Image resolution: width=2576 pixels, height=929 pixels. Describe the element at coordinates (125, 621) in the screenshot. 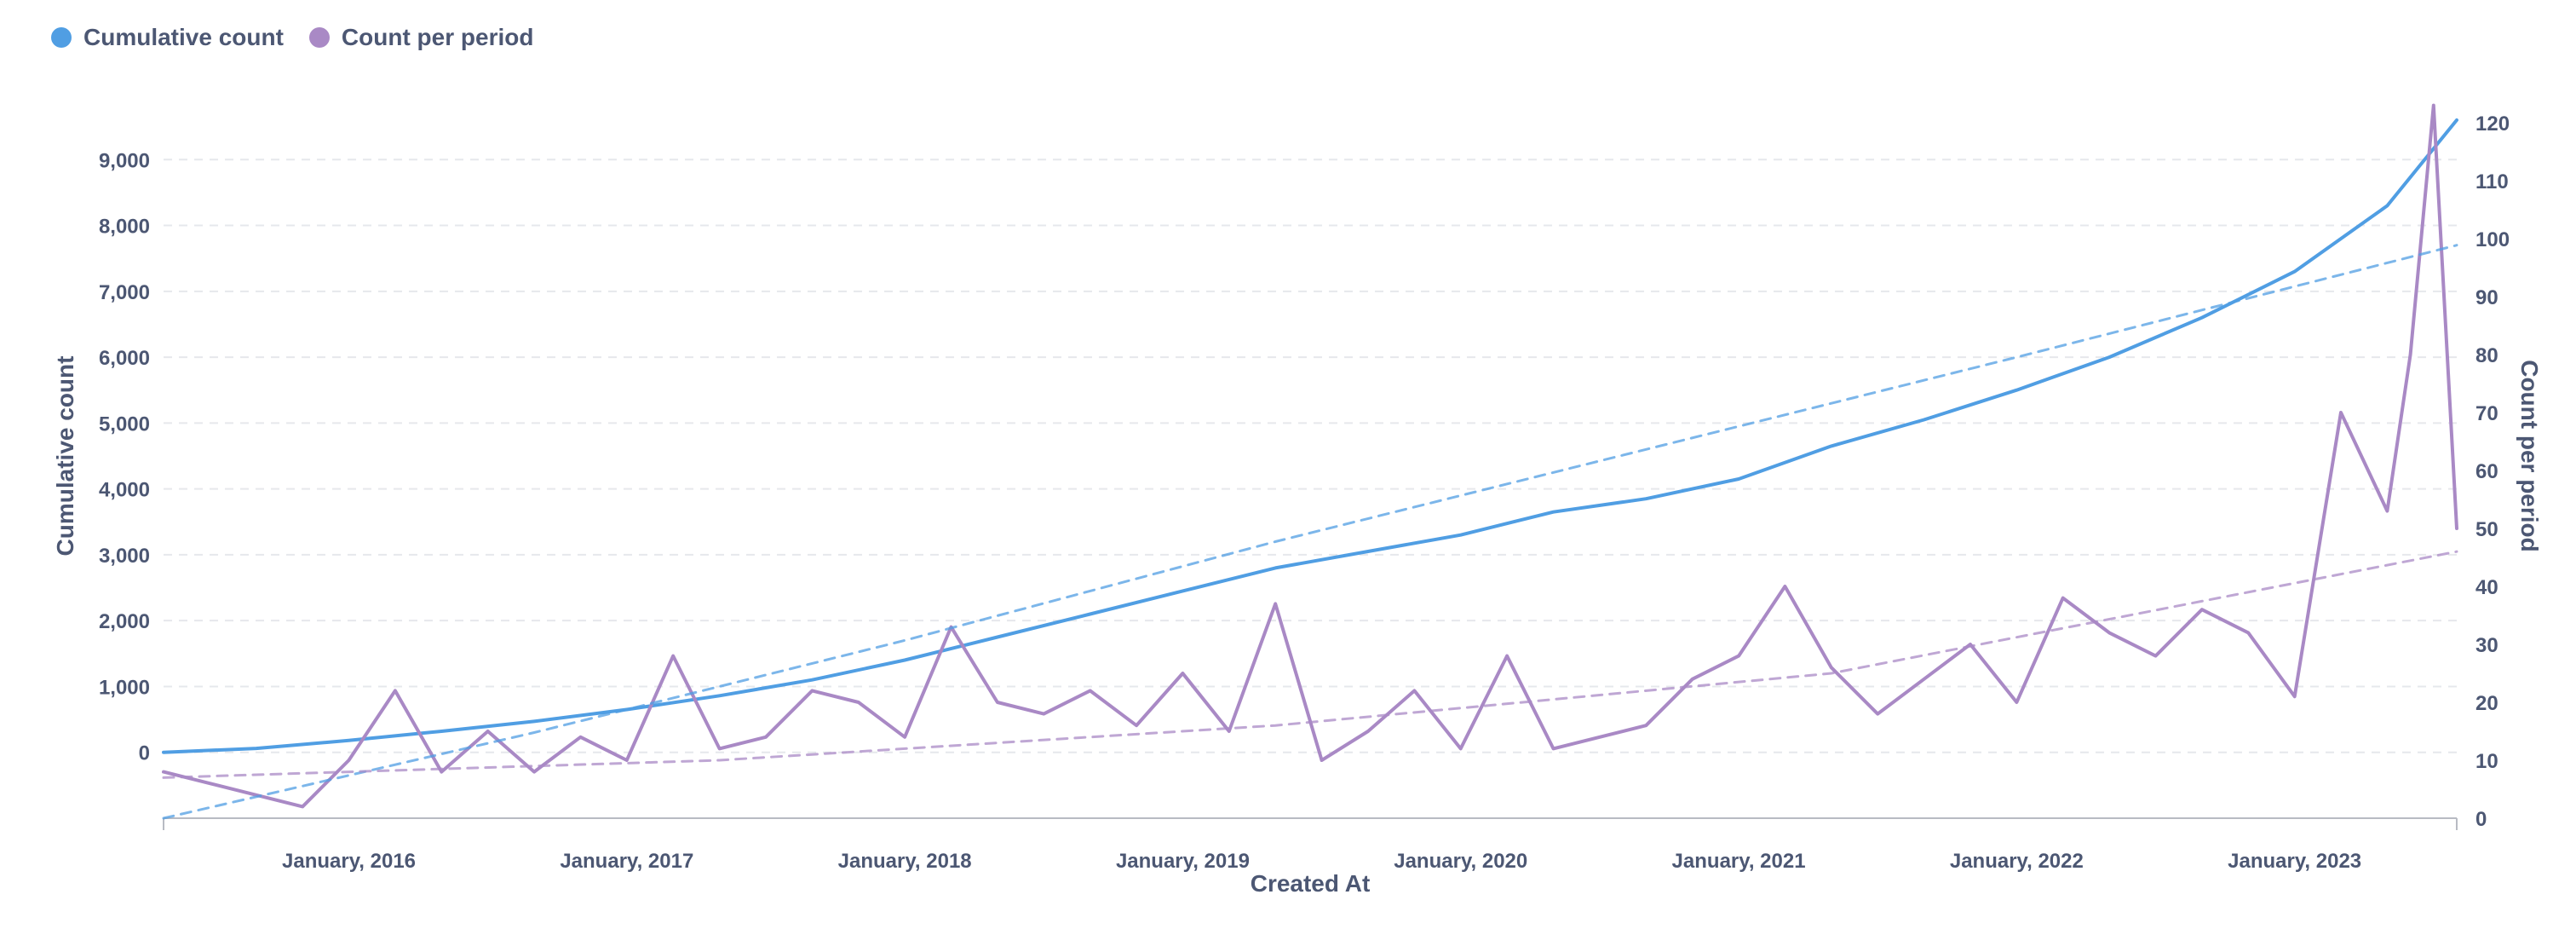

I see `y-left-tick-label: 2,000` at that location.